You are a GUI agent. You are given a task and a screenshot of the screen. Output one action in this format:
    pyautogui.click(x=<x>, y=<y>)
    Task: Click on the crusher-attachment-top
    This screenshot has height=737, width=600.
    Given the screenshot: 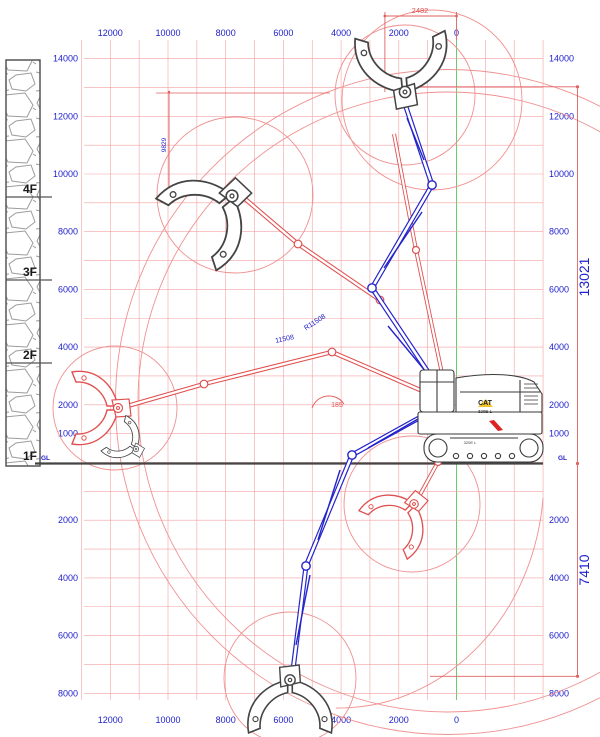 What is the action you would take?
    pyautogui.click(x=403, y=71)
    